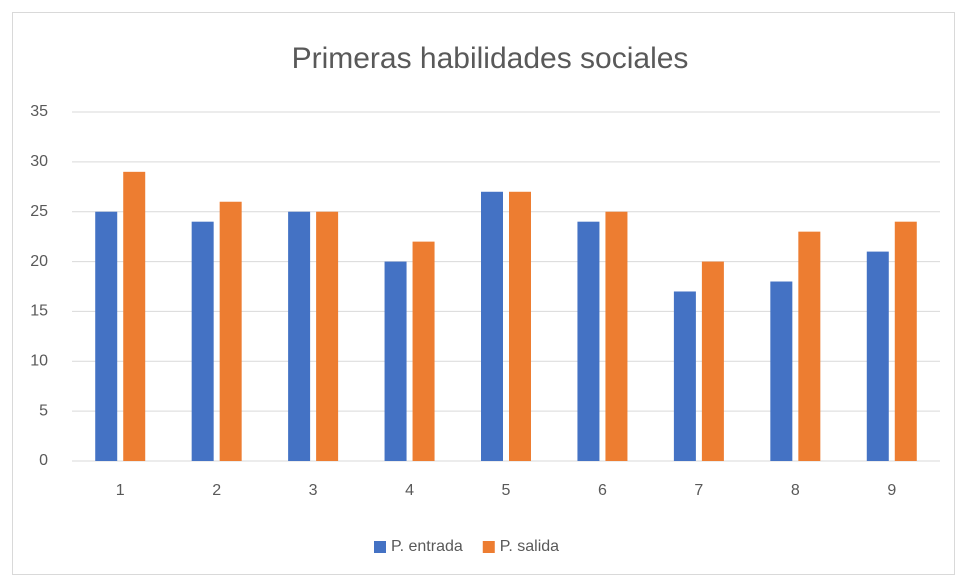  I want to click on legend-label: P. salida, so click(529, 546).